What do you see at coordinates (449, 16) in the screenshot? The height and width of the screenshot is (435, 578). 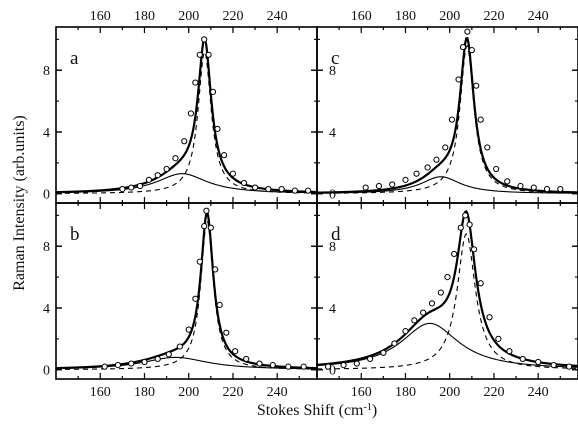 I see `x-tick-label-top: 200` at bounding box center [449, 16].